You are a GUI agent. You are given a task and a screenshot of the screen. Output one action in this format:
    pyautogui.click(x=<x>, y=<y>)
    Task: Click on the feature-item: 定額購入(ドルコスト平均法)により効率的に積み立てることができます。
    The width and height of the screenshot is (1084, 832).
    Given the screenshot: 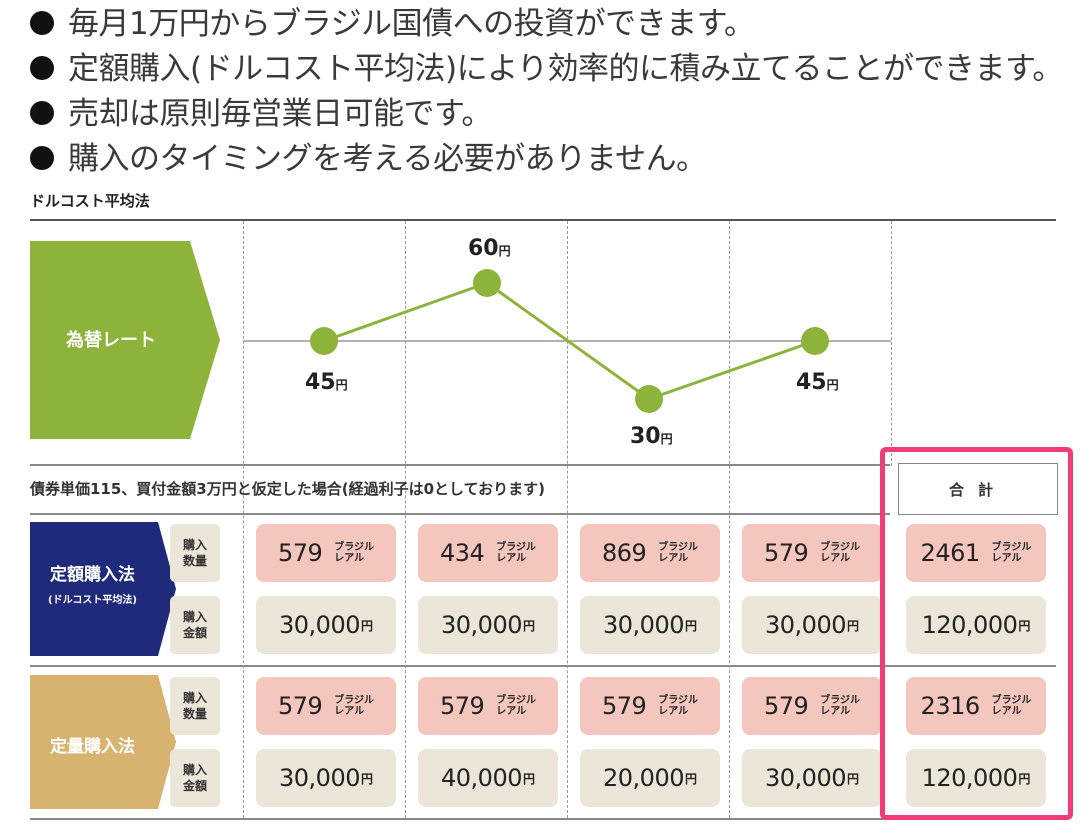 What is the action you would take?
    pyautogui.click(x=546, y=69)
    